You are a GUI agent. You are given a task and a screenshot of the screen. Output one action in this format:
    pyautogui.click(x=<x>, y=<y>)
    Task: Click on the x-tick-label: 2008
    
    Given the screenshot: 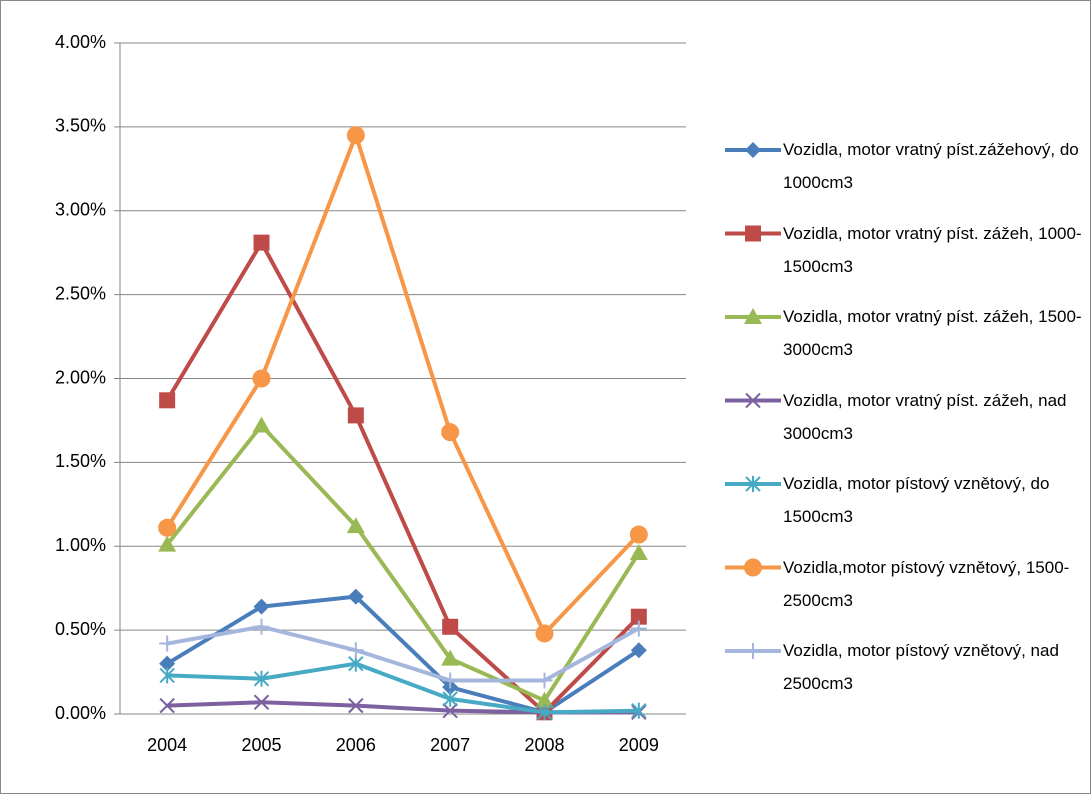 What is the action you would take?
    pyautogui.click(x=544, y=745)
    